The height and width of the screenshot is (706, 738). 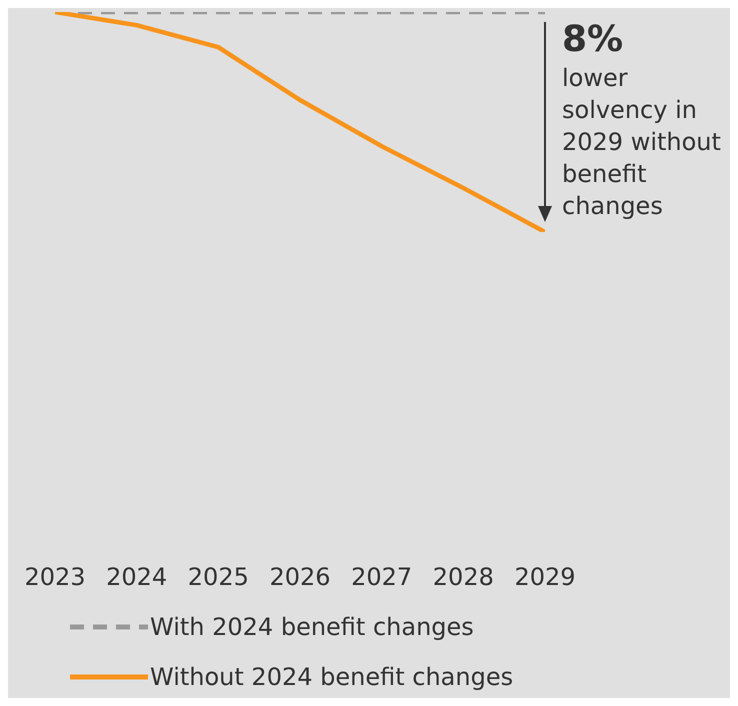 I want to click on x-tick-label: 2023, so click(x=55, y=577).